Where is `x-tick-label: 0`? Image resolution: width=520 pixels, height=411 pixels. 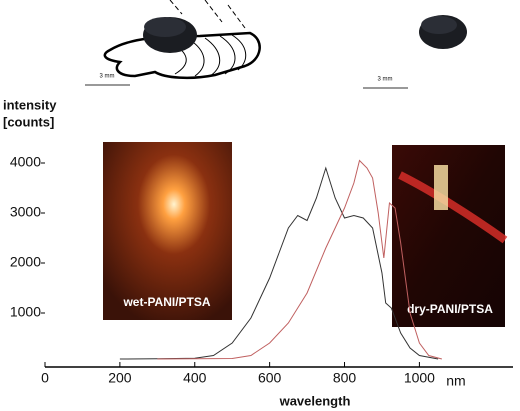 x-tick-label: 0 is located at coordinates (45, 378).